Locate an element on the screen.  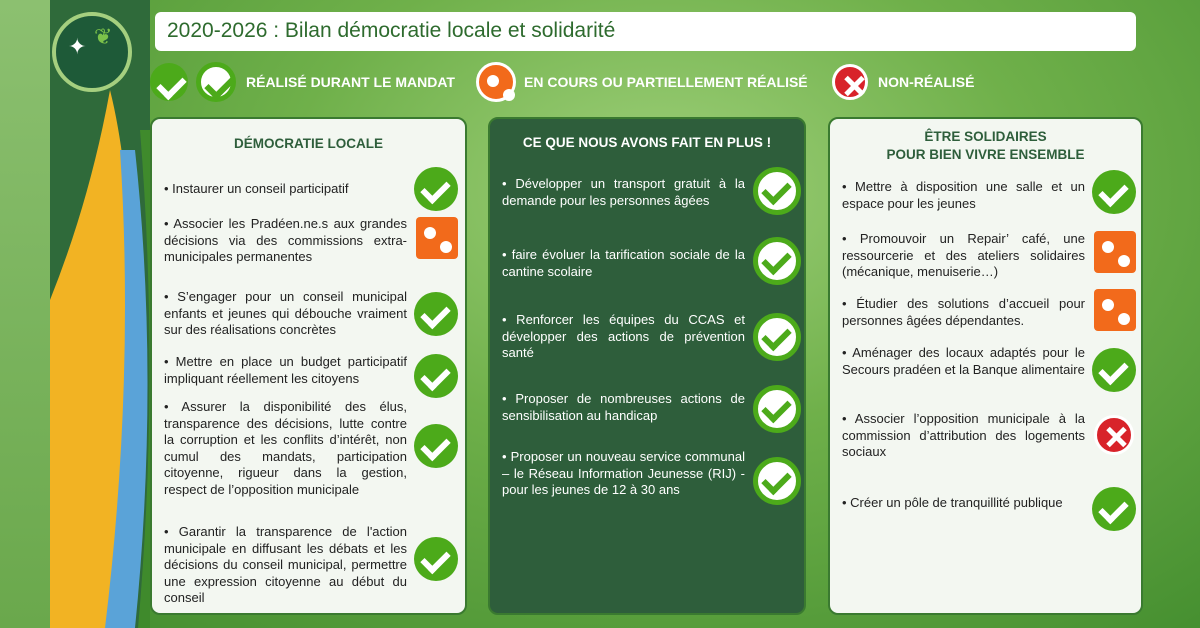
legend-not-done: NON-RÉALISÉ is located at coordinates (903, 82).